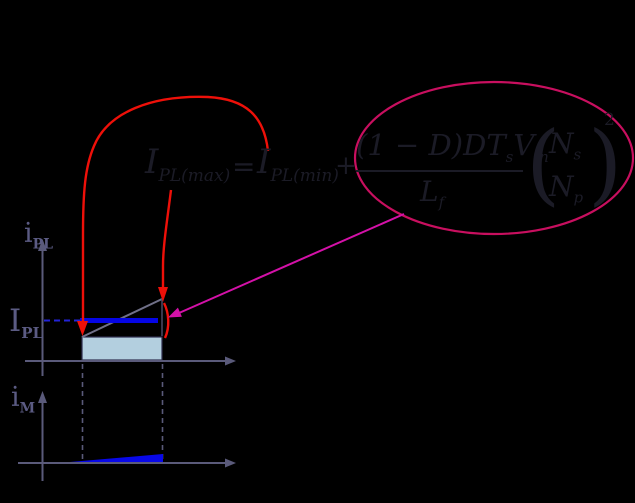 The height and width of the screenshot is (503, 635). Describe the element at coordinates (244, 166) in the screenshot. I see `formula-equals: =` at that location.